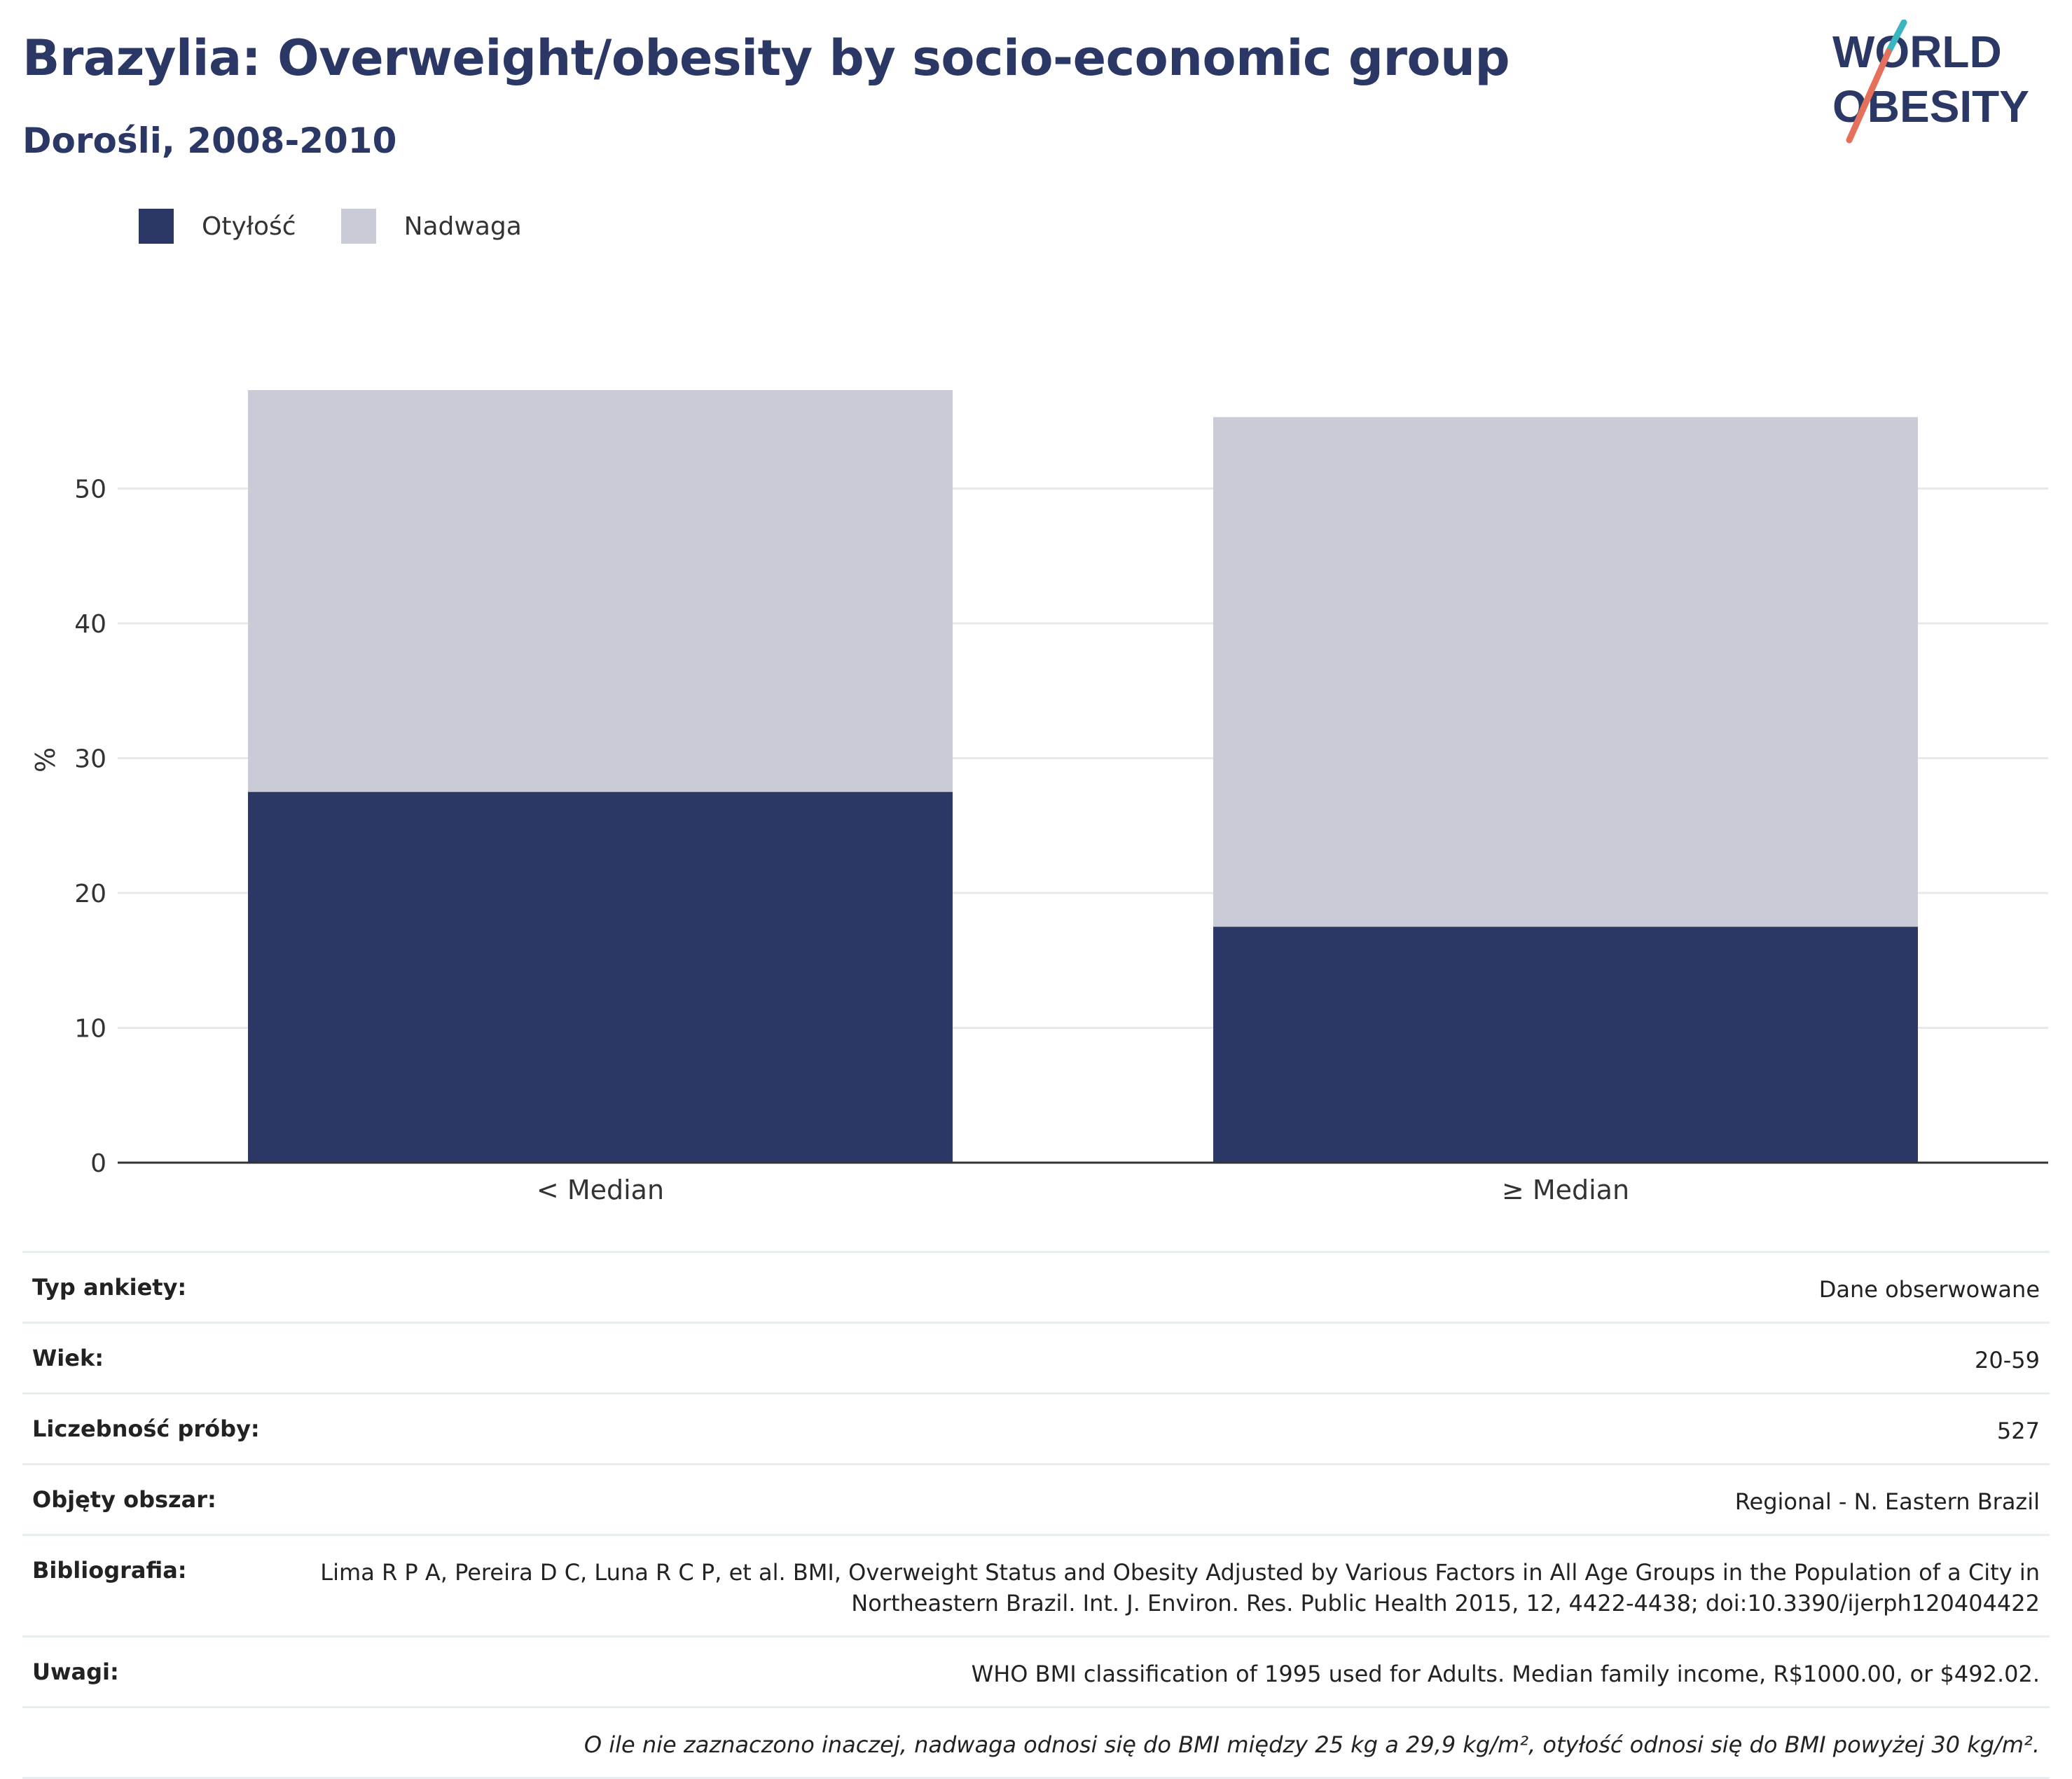 The height and width of the screenshot is (1779, 2072). I want to click on info-row-age: Wiek: 20-59, so click(1036, 1357).